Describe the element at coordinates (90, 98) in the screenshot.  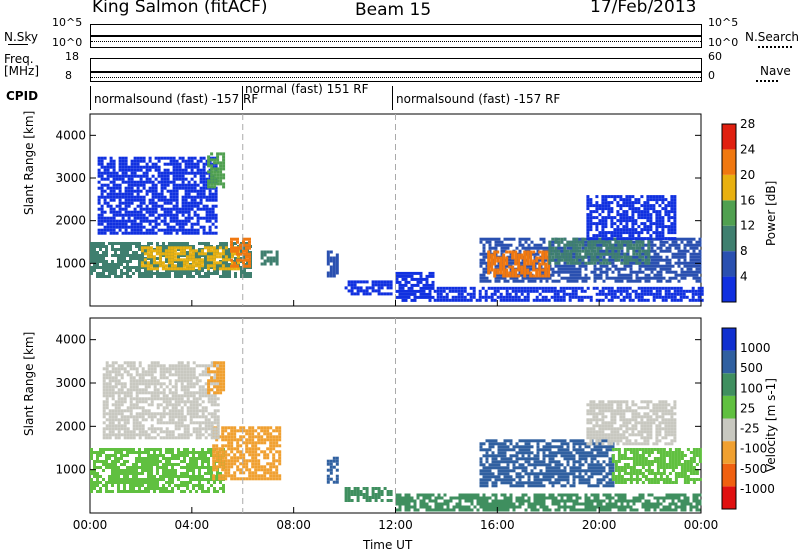
I see `cpid-divider-start` at that location.